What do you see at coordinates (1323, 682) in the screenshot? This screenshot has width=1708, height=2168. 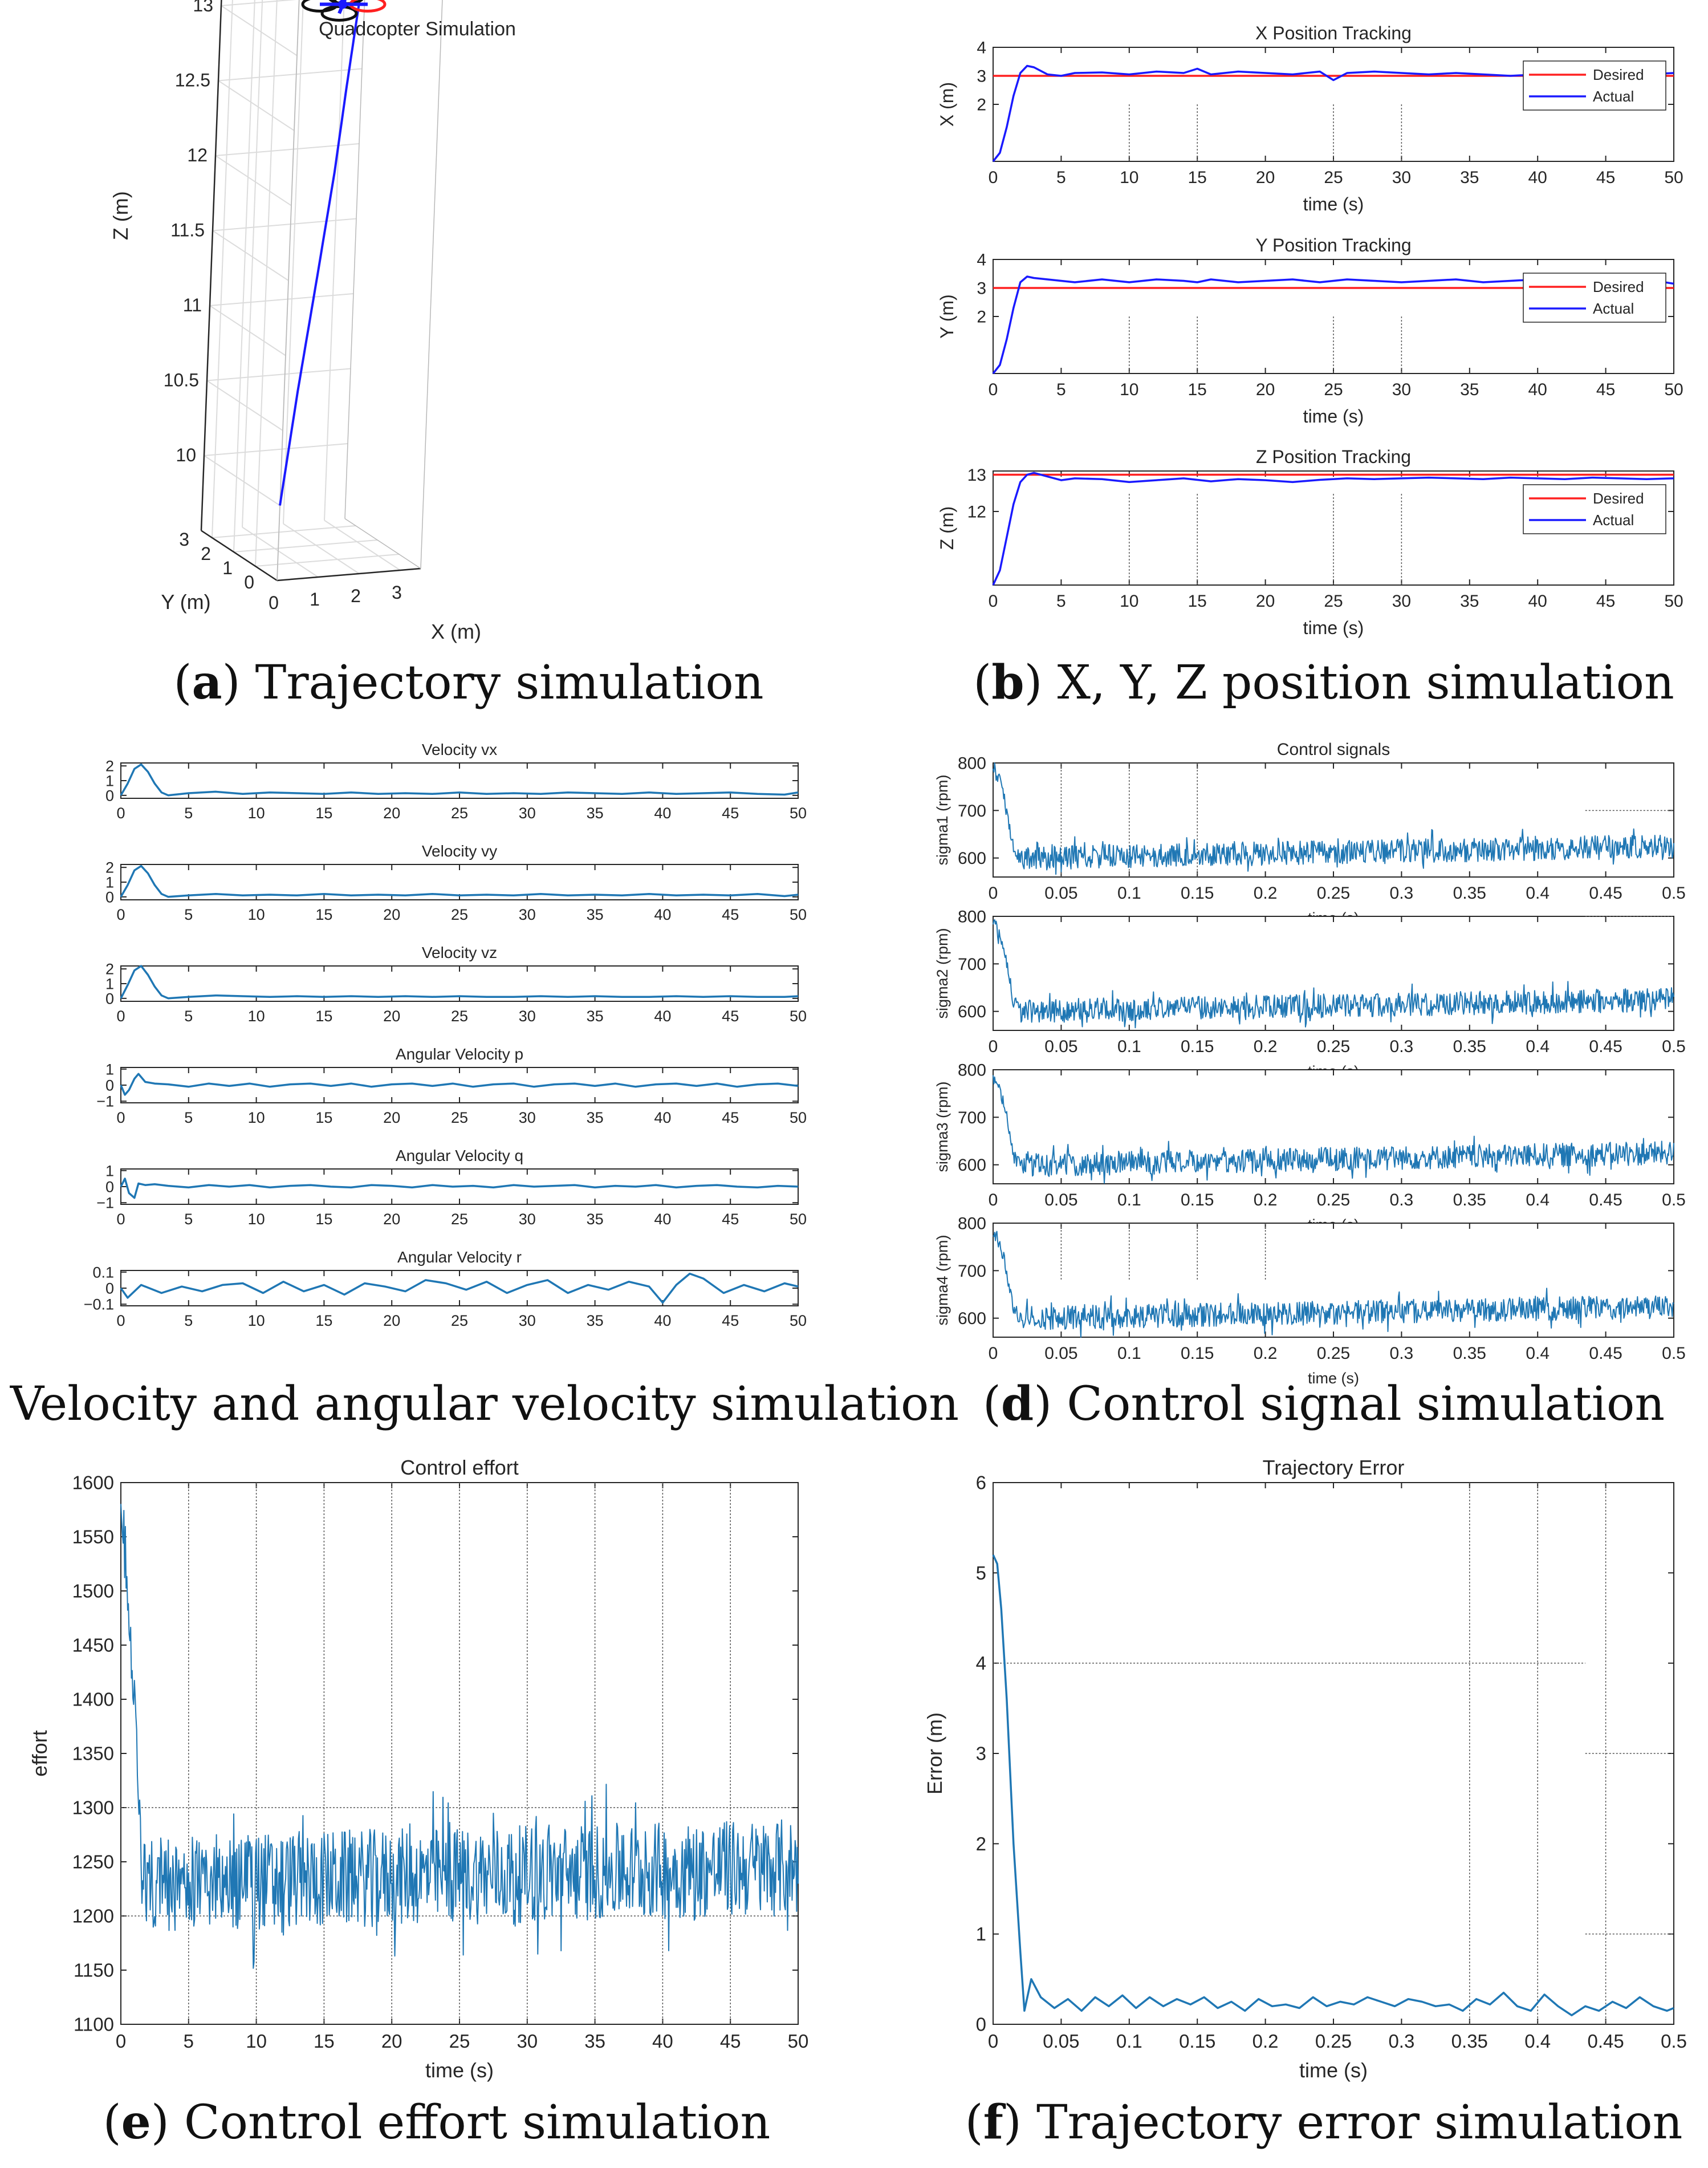 I see `caption-b: (b) X, Y, Z position simulation` at bounding box center [1323, 682].